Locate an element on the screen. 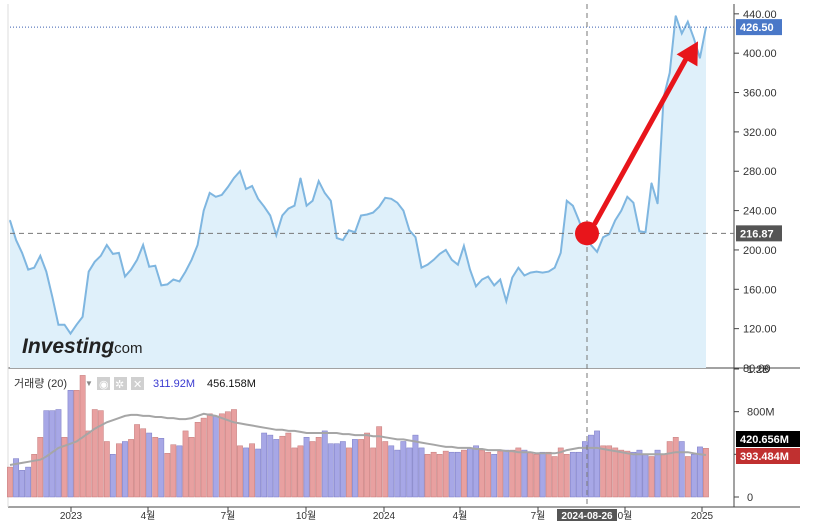  eye-icon-glyph: ◉ is located at coordinates (104, 385).